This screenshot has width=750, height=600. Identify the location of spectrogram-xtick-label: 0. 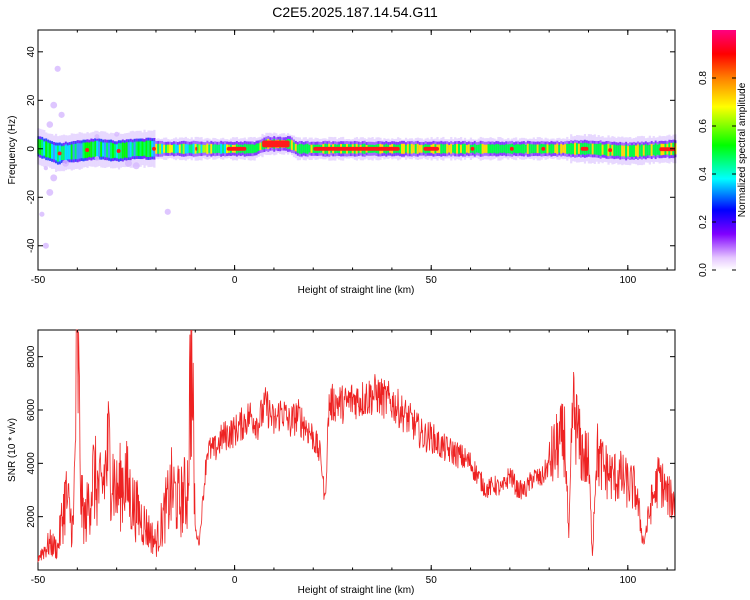
(235, 280).